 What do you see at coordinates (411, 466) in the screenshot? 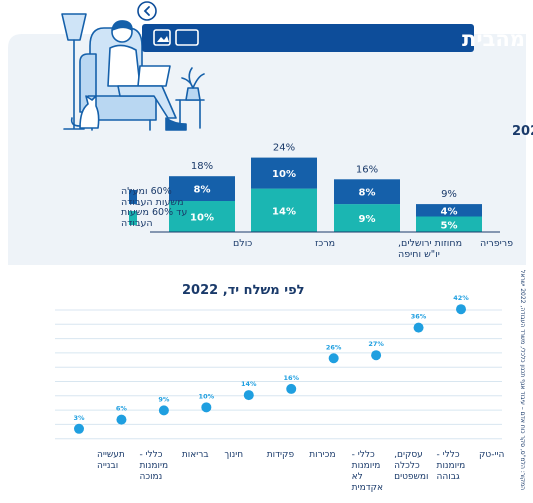
I see `occupation-category-label: עסקים, כלכלה ומשפטים` at bounding box center [411, 466].